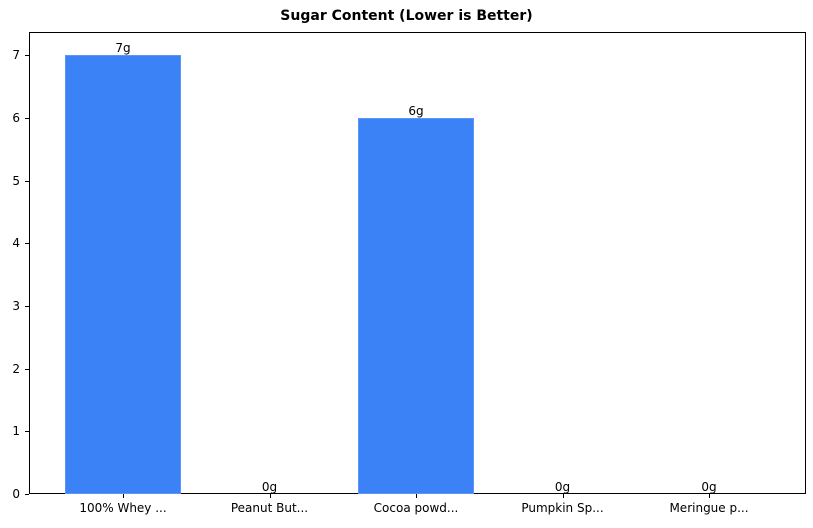 This screenshot has width=813, height=528. What do you see at coordinates (16, 180) in the screenshot?
I see `y-tick-label: 5` at bounding box center [16, 180].